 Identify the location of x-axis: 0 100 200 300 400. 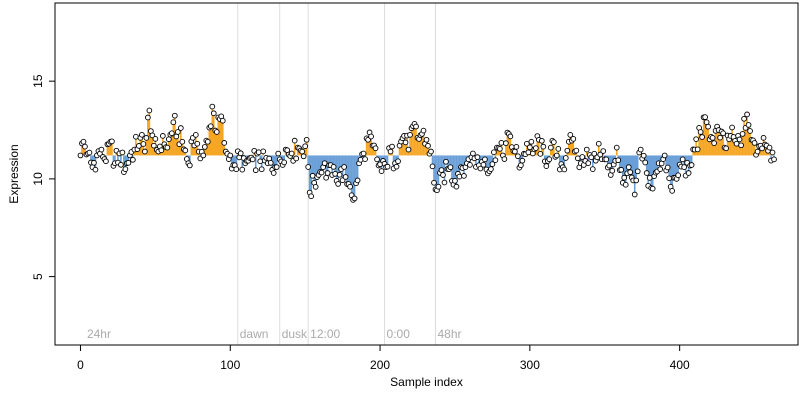
(383, 358).